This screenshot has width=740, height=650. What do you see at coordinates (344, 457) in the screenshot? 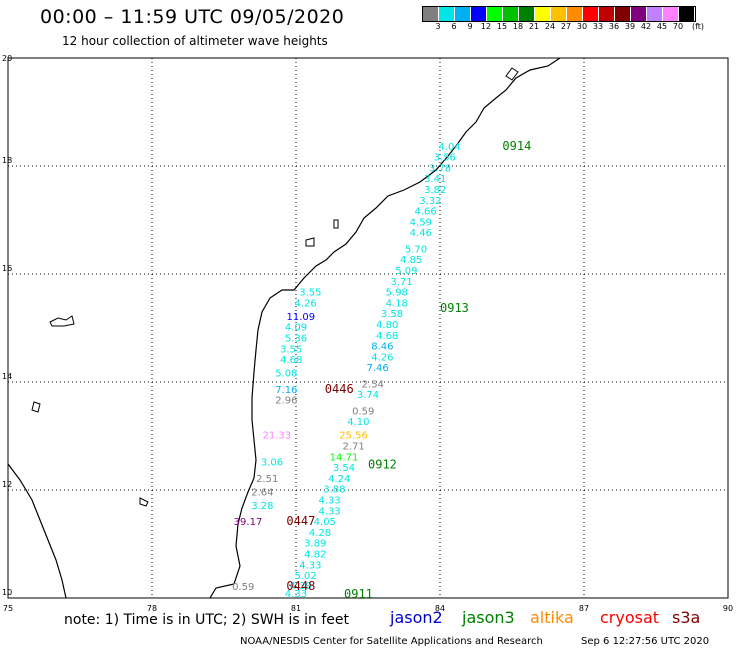
I see `wave-height-value: 14.71` at bounding box center [344, 457].